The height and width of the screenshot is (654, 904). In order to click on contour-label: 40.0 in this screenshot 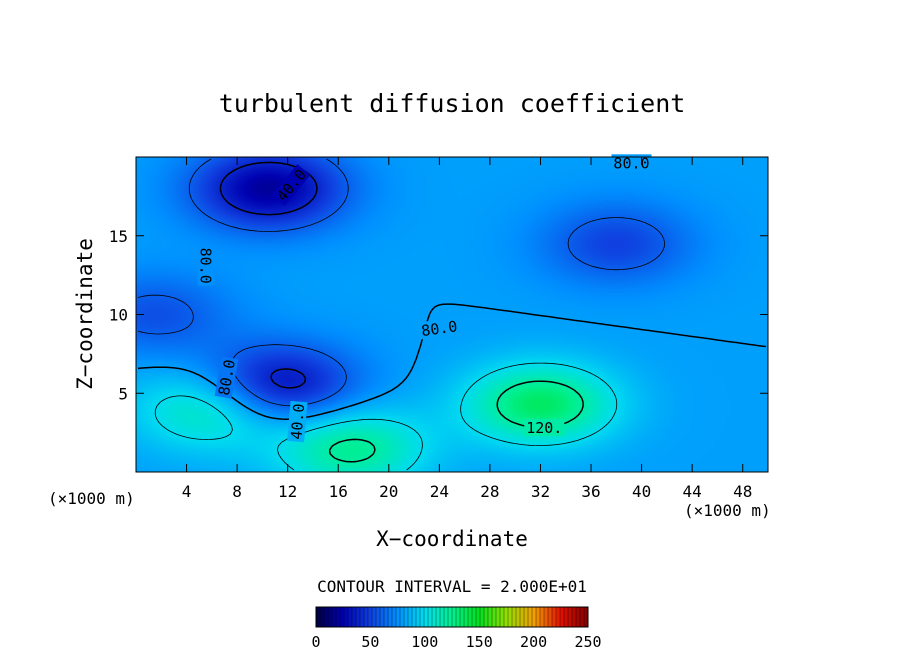, I will do `click(297, 422)`.